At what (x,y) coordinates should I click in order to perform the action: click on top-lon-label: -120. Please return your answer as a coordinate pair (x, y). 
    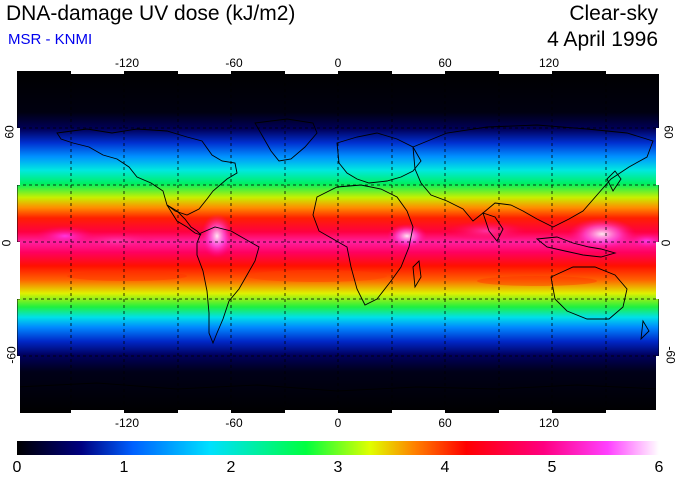
    Looking at the image, I should click on (127, 63).